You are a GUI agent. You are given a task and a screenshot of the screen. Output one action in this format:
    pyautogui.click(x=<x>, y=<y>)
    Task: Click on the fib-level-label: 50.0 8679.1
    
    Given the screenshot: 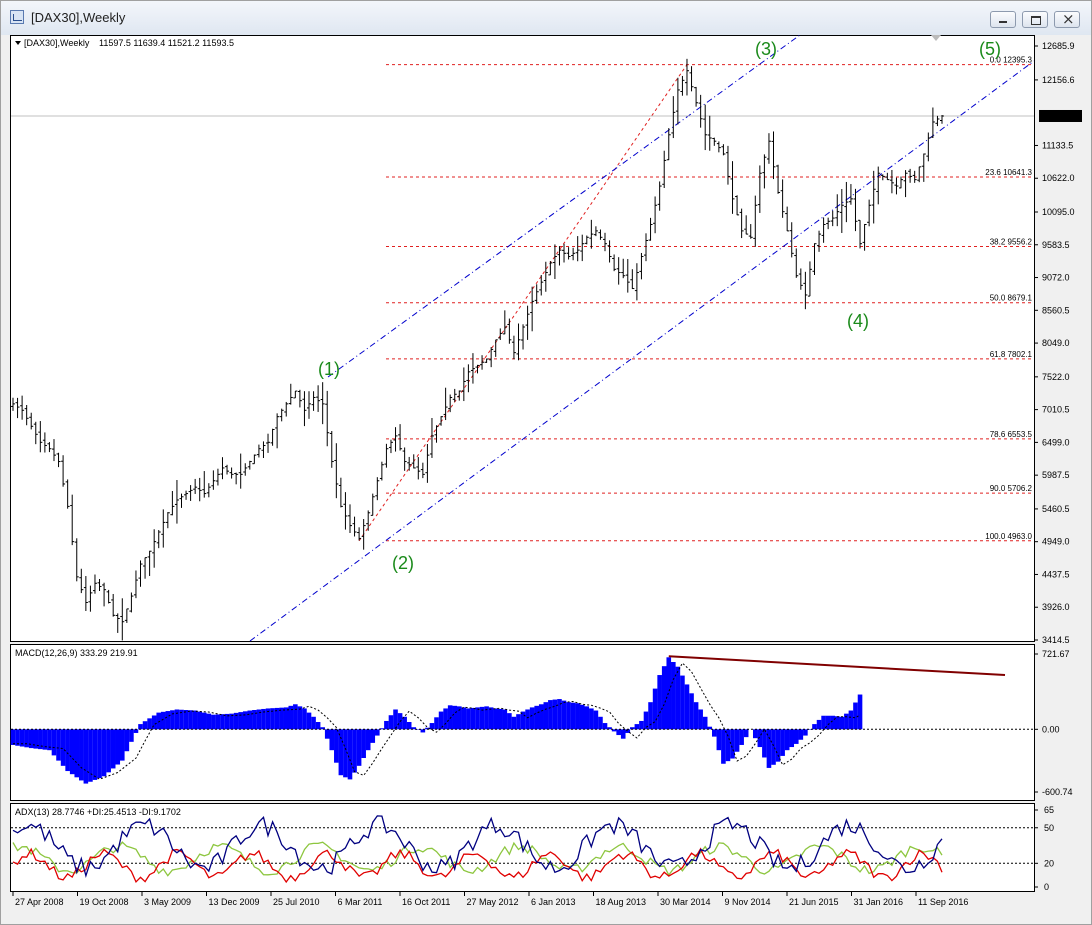 What is the action you would take?
    pyautogui.click(x=1011, y=298)
    